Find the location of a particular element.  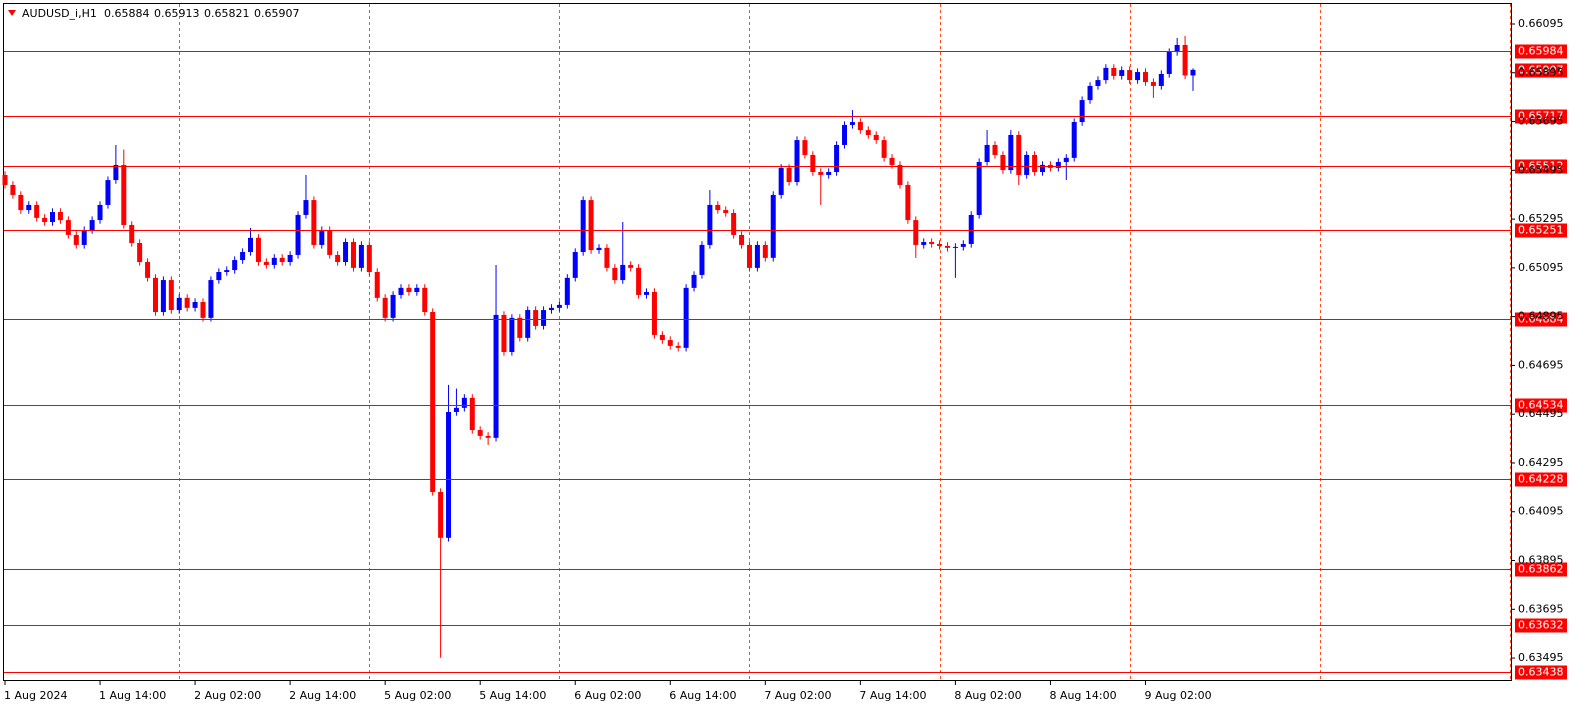

title-low: 0.65821 is located at coordinates (227, 13).